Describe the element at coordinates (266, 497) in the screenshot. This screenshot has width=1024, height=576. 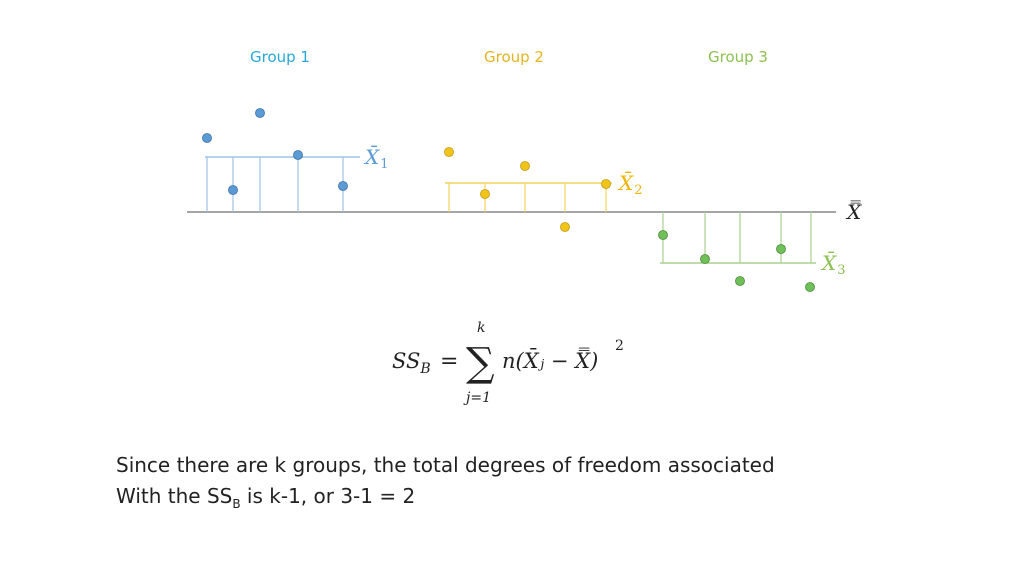
I see `explanation-line-2: With the SSB is k-1, or 3-1 = 2` at that location.